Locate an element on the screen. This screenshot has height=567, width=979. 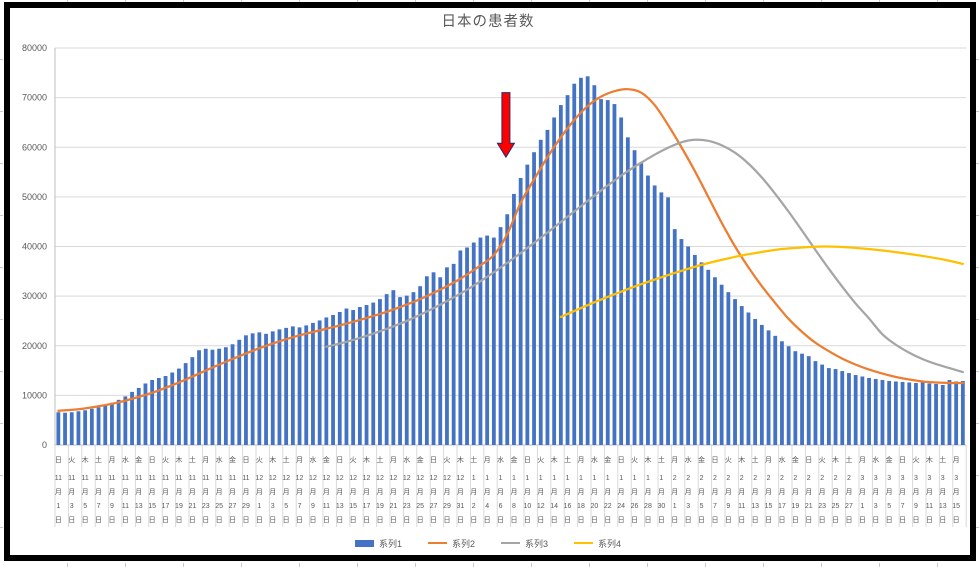
x-axis-label-char: 水 is located at coordinates (406, 459).